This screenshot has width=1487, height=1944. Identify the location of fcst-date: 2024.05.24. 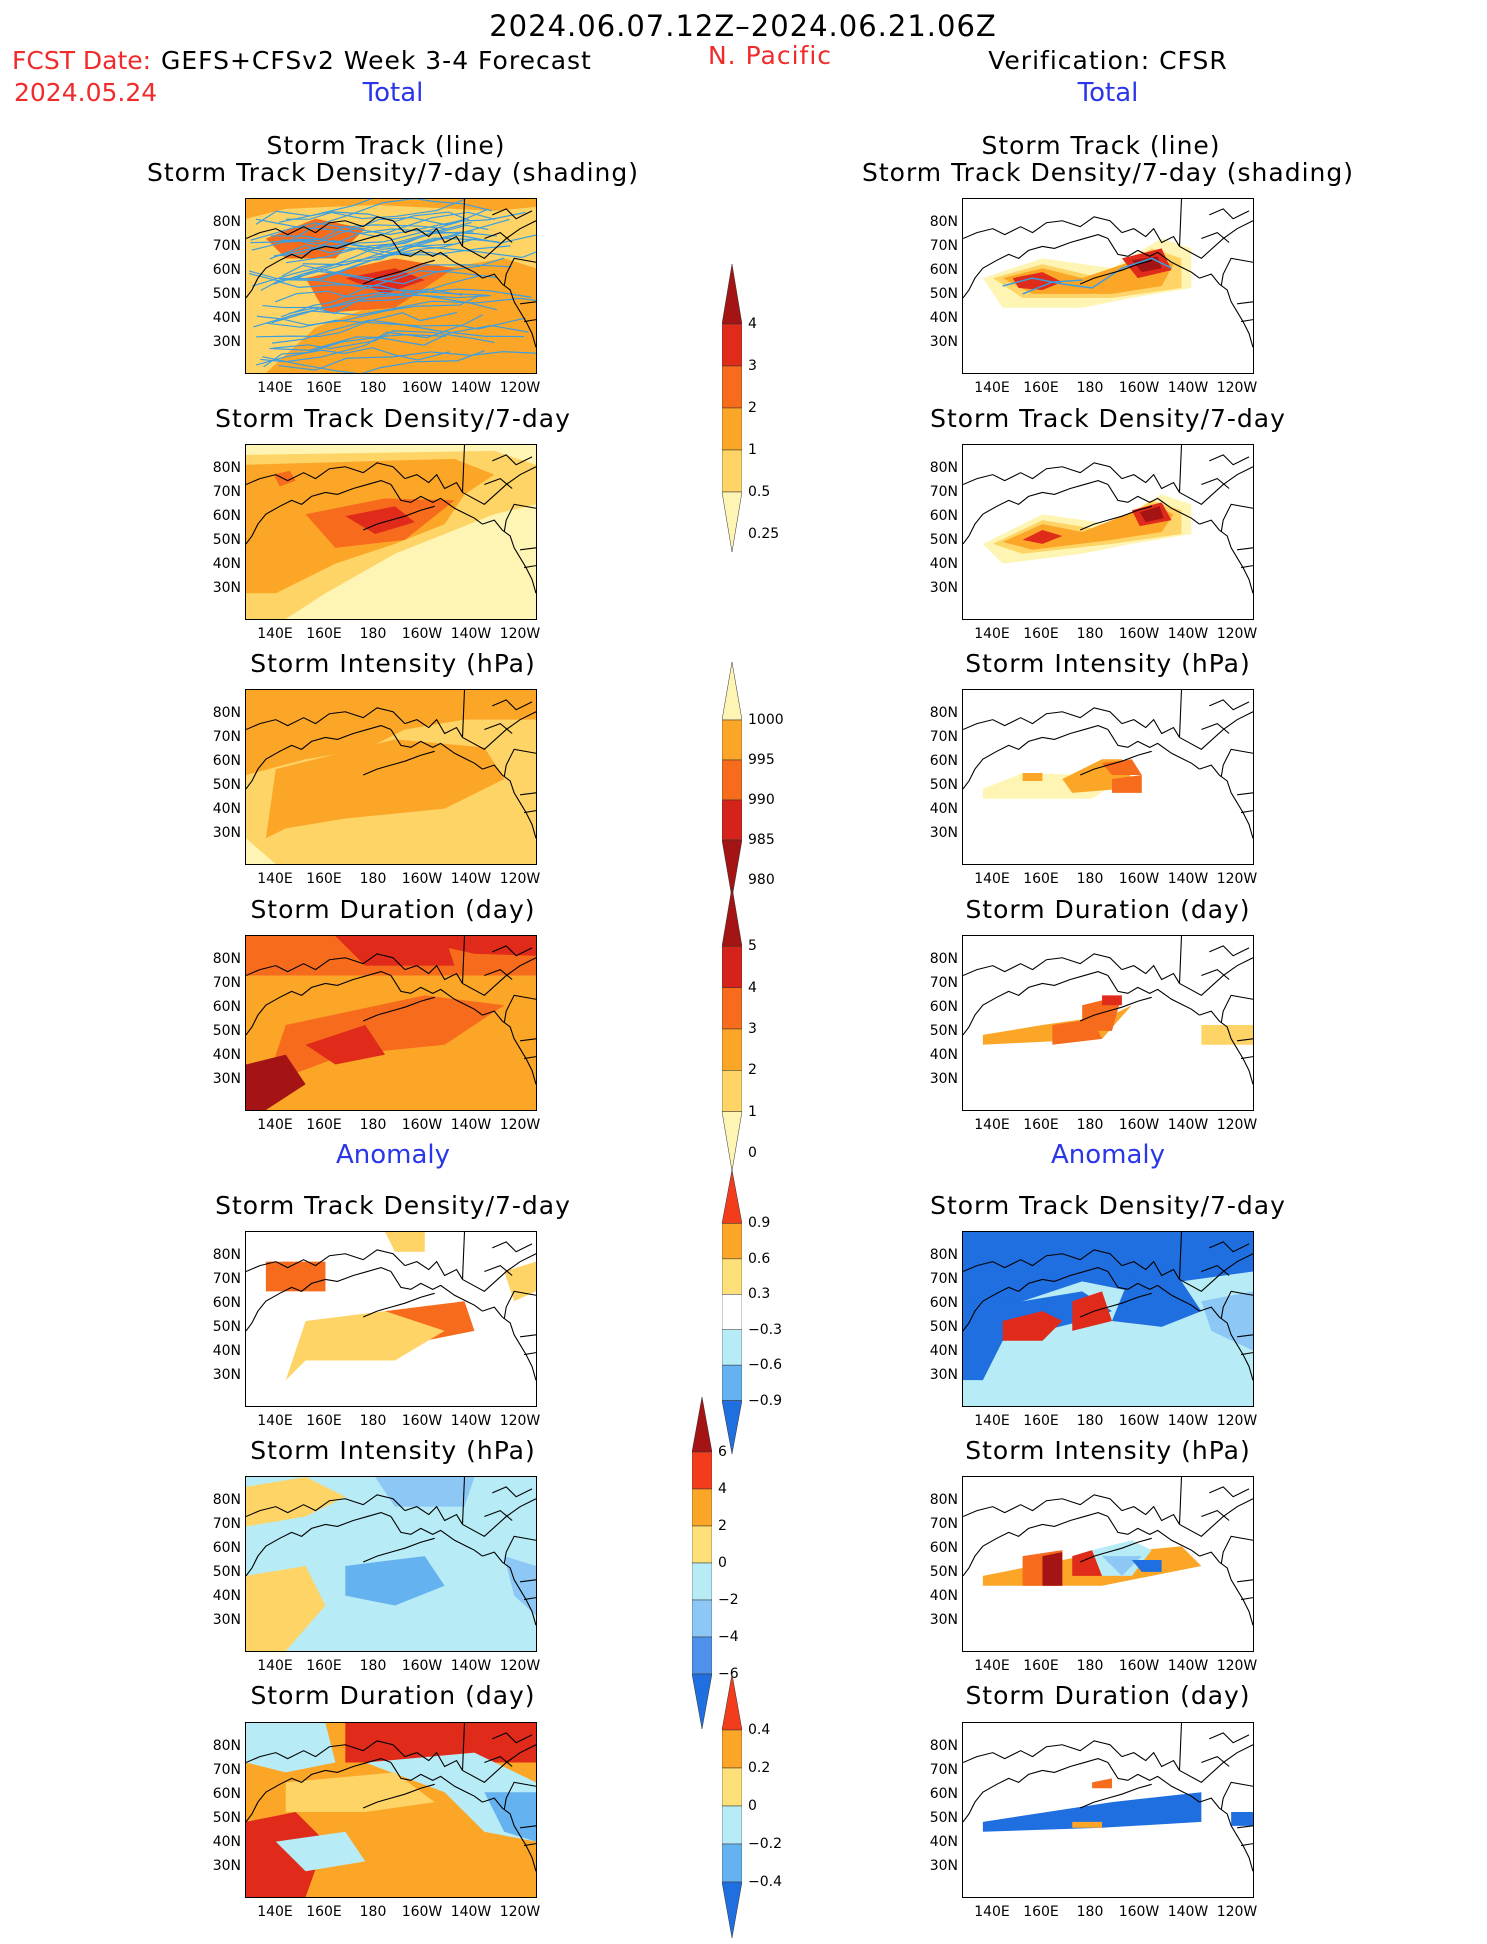
(86, 92).